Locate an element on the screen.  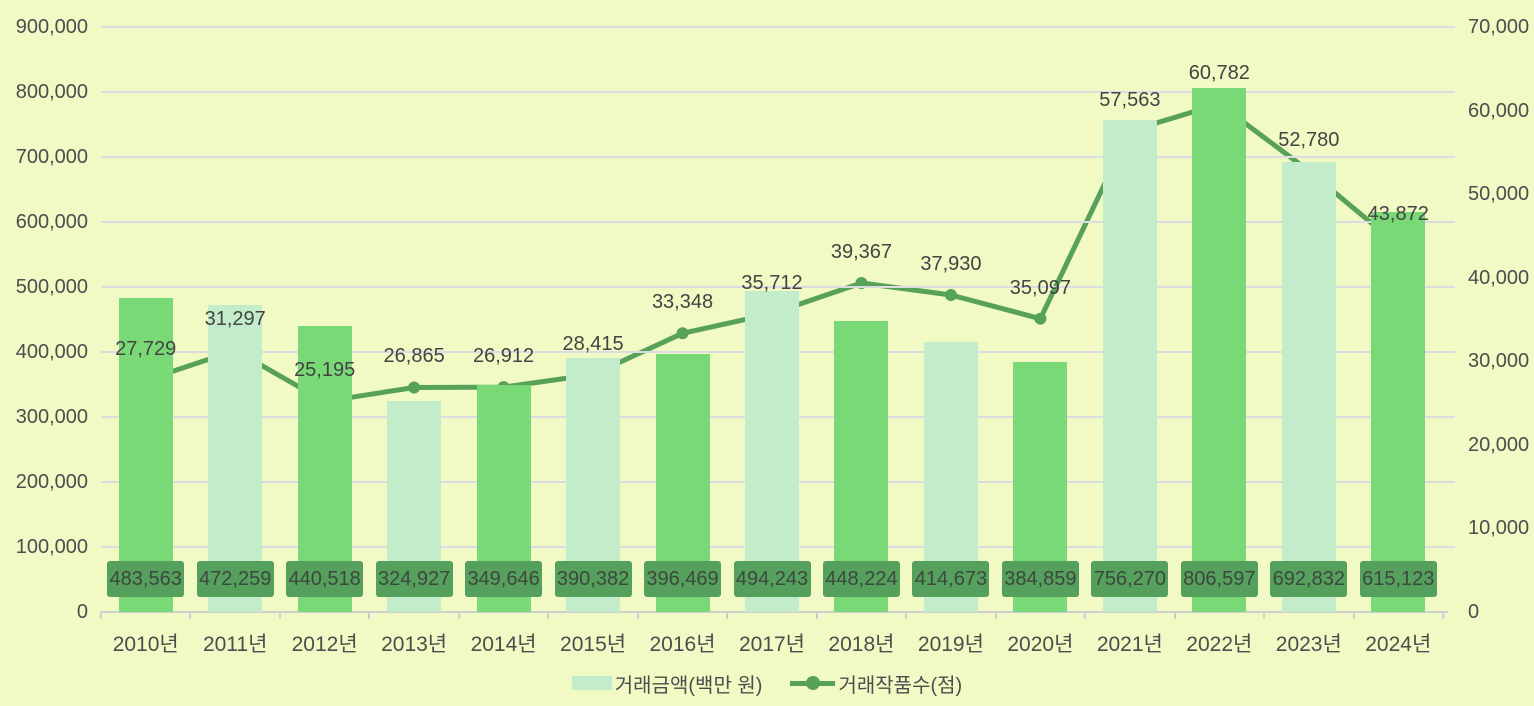
legend-label-count: 거래작품수(점) is located at coordinates (900, 685).